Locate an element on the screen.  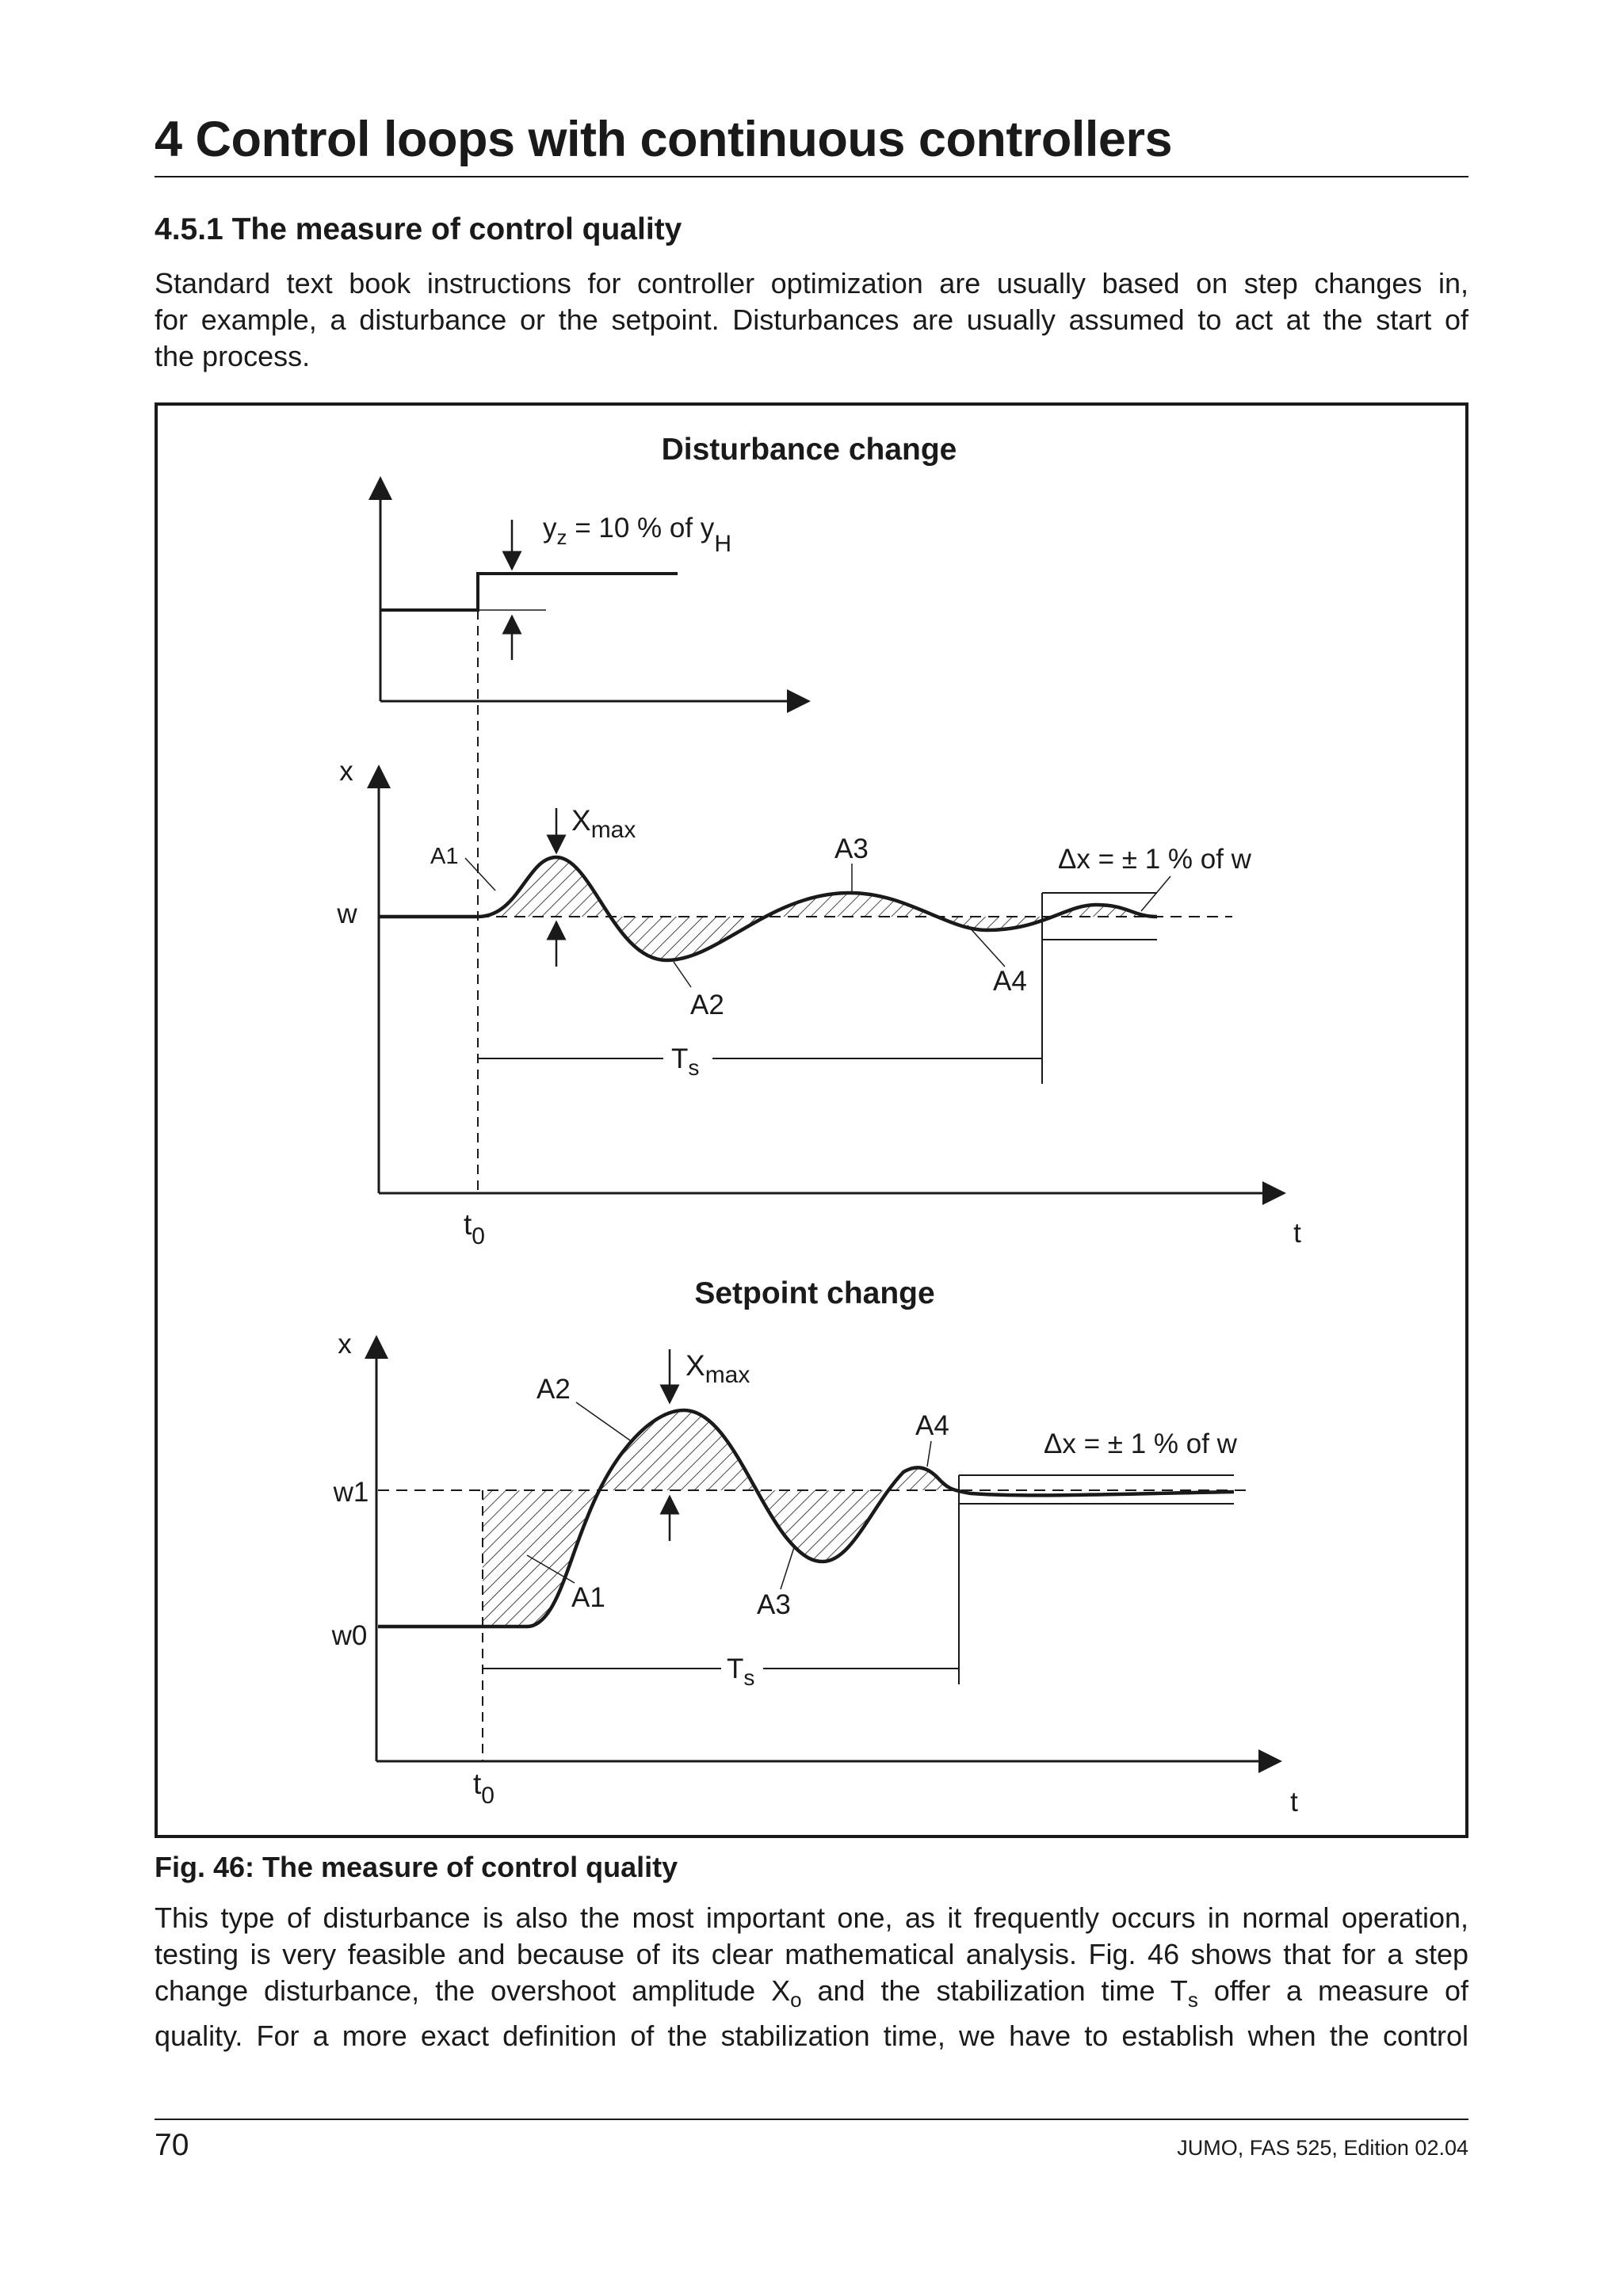
disturbance-a2-label: A2 is located at coordinates (707, 1005).